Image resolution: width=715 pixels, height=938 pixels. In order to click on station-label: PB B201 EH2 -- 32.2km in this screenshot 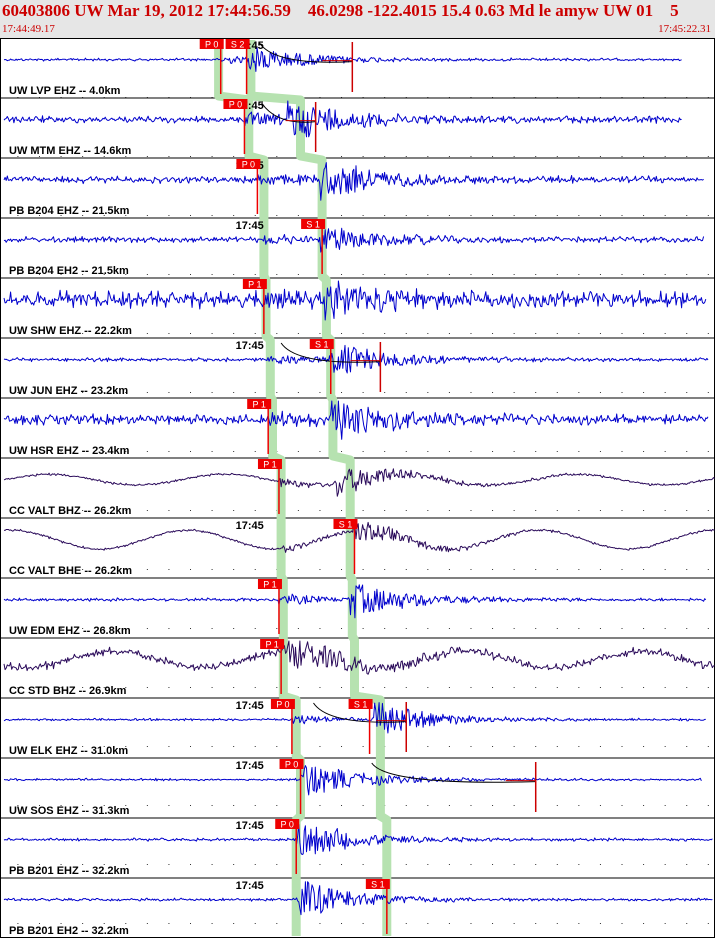, I will do `click(69, 931)`.